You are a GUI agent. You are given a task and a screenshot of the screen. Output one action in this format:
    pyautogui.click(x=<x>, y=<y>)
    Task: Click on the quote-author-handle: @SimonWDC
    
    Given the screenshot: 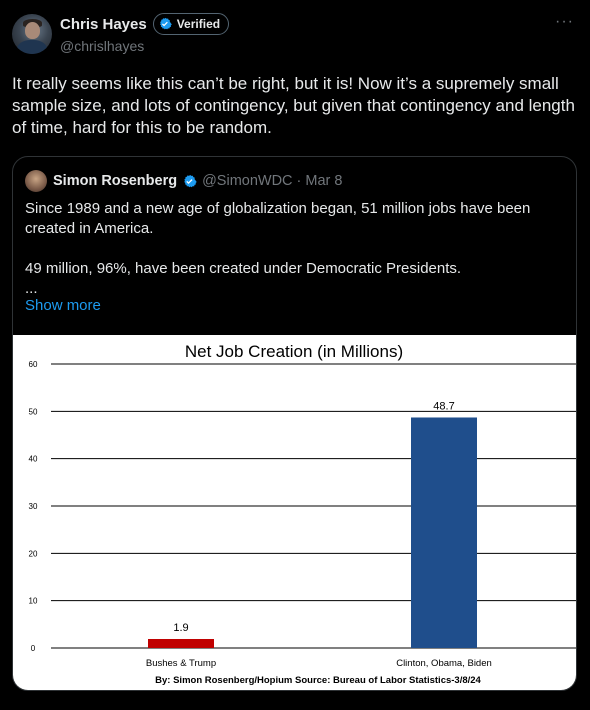 What is the action you would take?
    pyautogui.click(x=247, y=181)
    